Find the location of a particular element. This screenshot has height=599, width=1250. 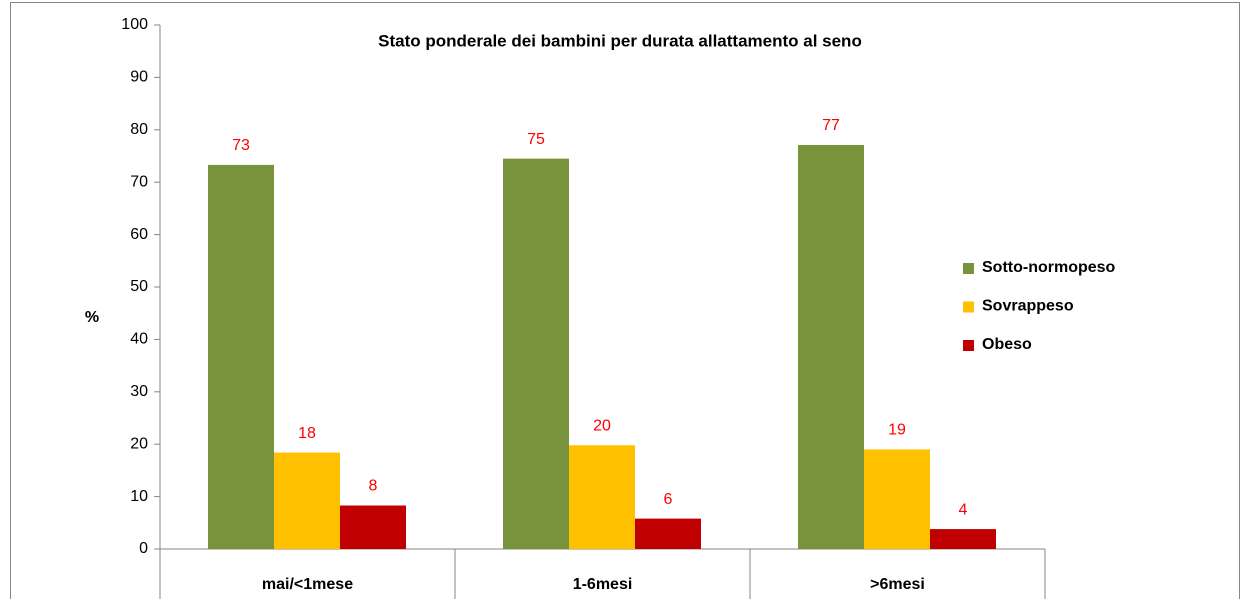

value-label: 4 is located at coordinates (963, 509).